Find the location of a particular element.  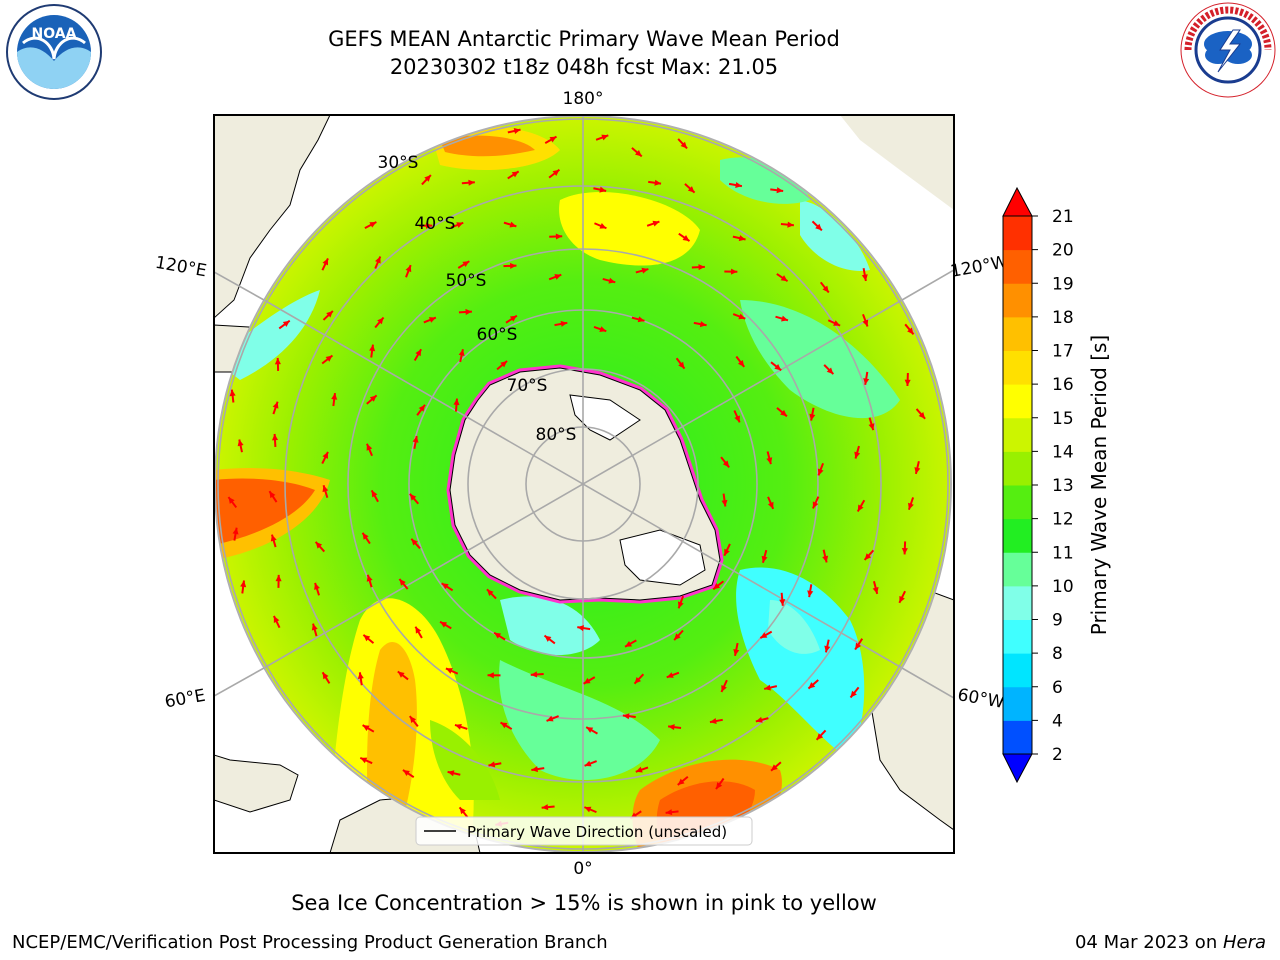

colorbar-tick-label: 16 is located at coordinates (1063, 385).